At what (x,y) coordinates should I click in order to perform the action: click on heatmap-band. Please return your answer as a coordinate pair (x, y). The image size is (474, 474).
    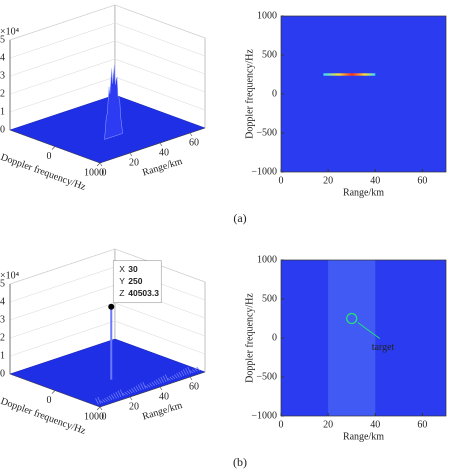
    Looking at the image, I should click on (352, 338).